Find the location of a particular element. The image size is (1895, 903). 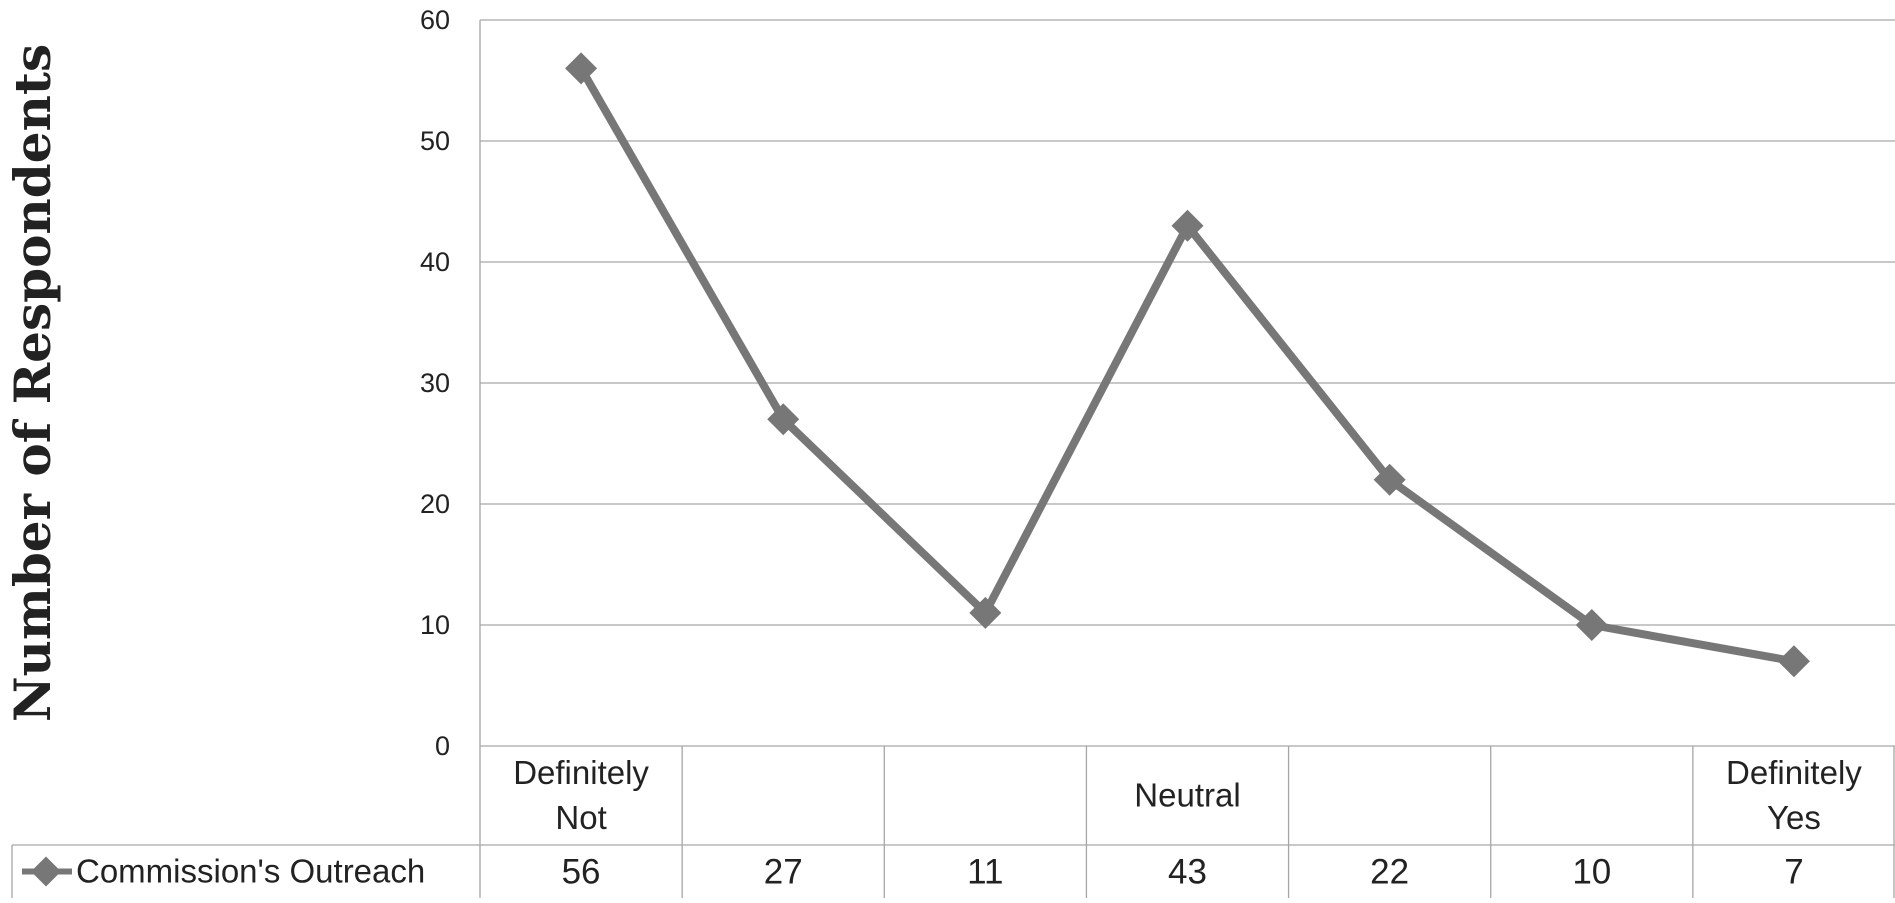

legend-label: Commission's Outreach is located at coordinates (250, 871).